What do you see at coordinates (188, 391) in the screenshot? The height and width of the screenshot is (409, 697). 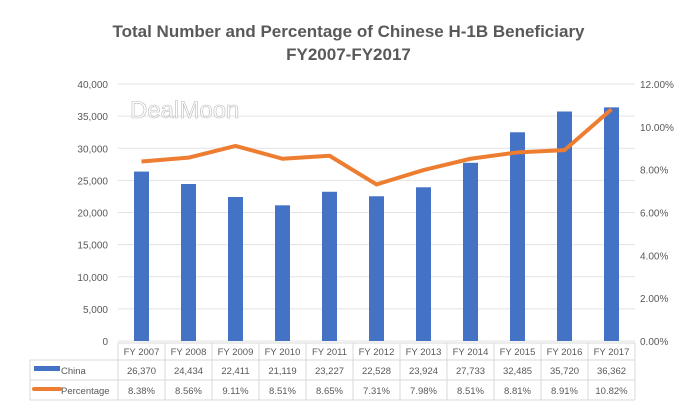 I see `data-label: 8.56%` at bounding box center [188, 391].